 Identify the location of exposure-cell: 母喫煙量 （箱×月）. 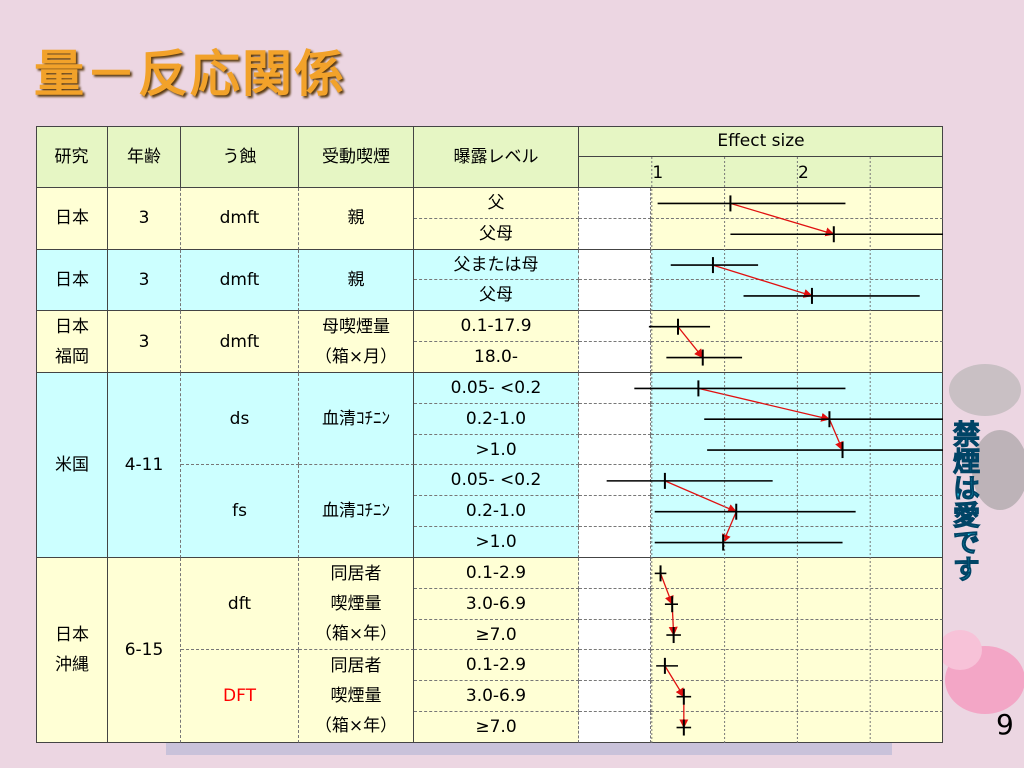
(356, 342).